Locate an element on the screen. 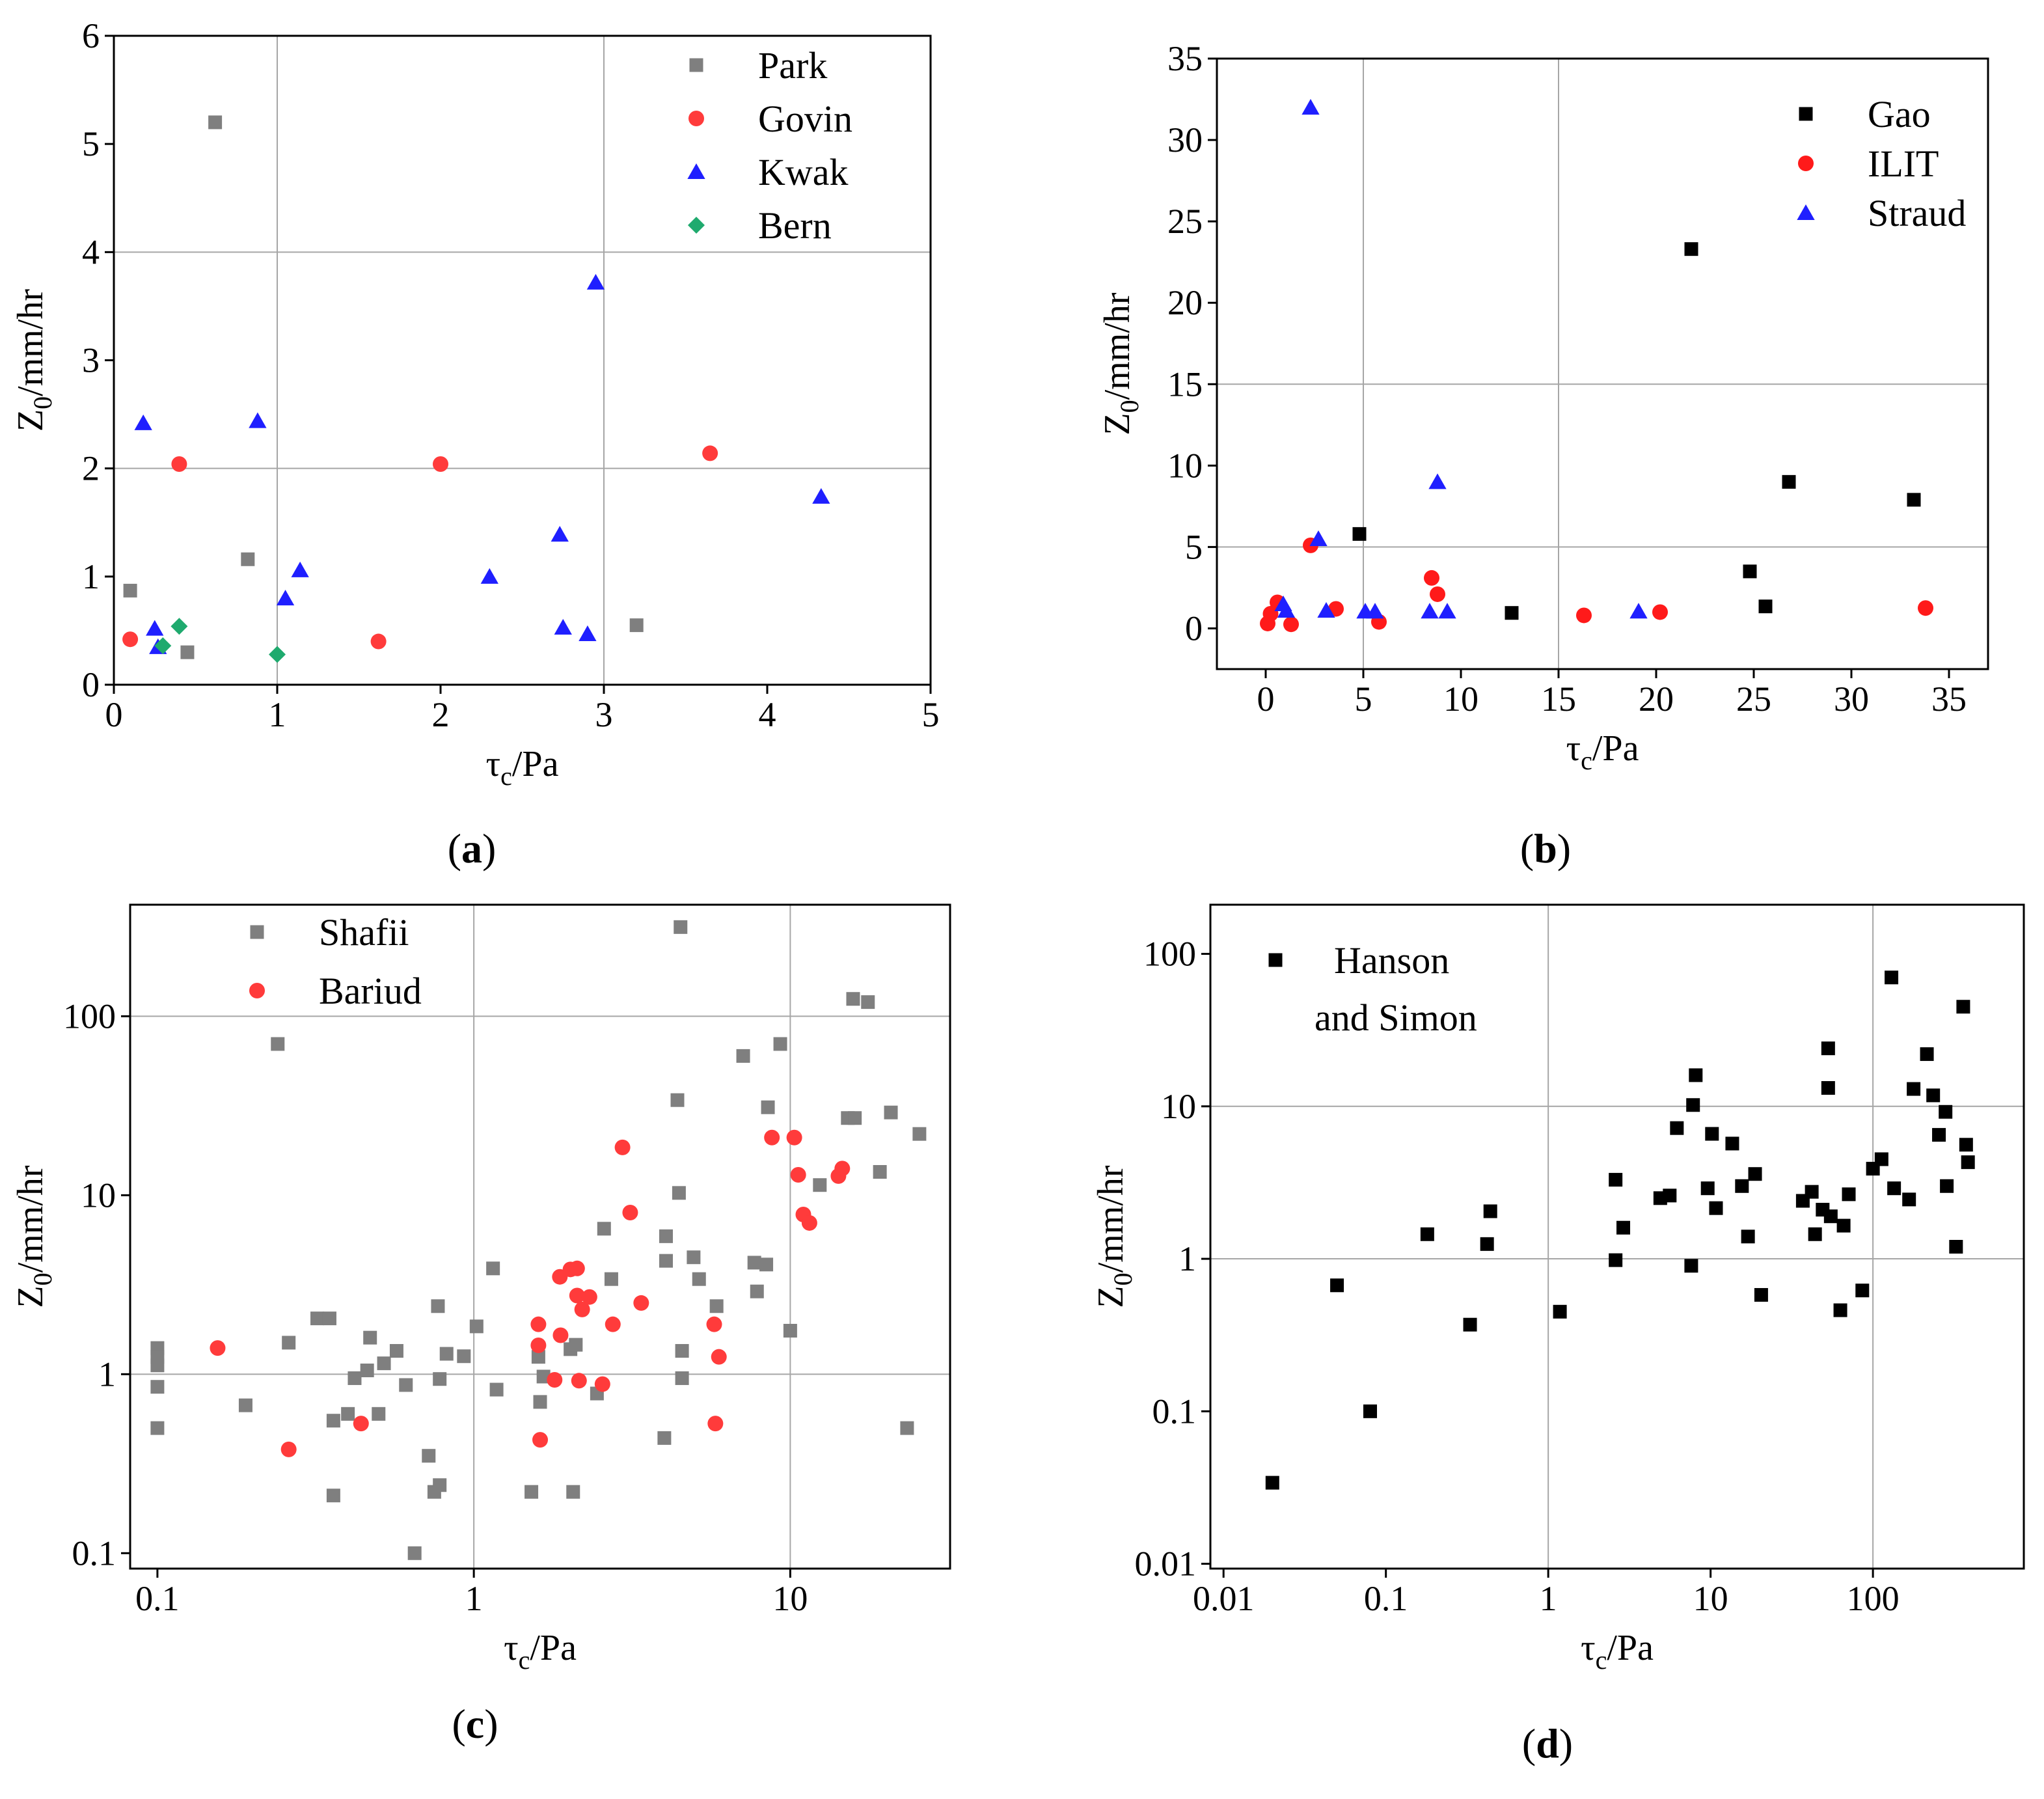  plot-frame is located at coordinates (540, 1236).